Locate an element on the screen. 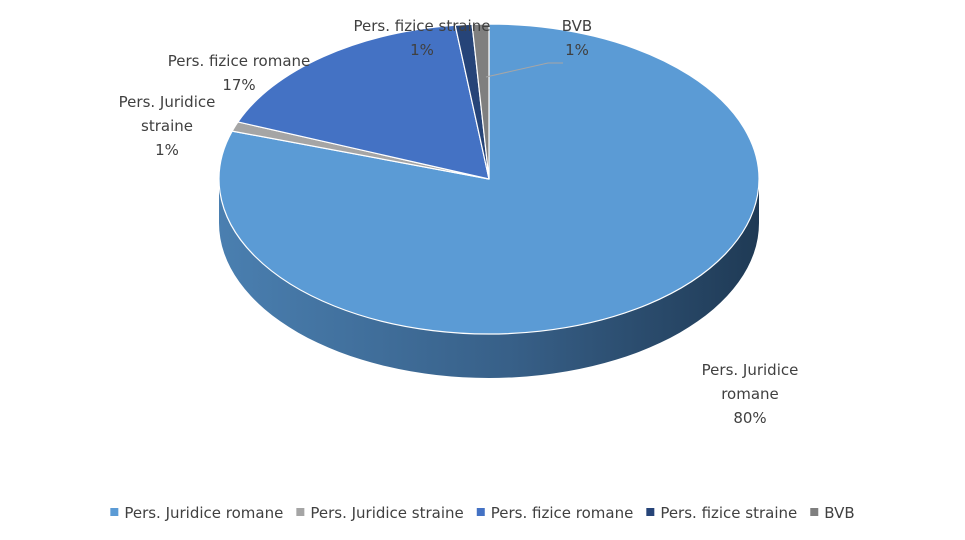  legend-item-pers-fizice-straine: Pers. fizice straine is located at coordinates (721, 513).